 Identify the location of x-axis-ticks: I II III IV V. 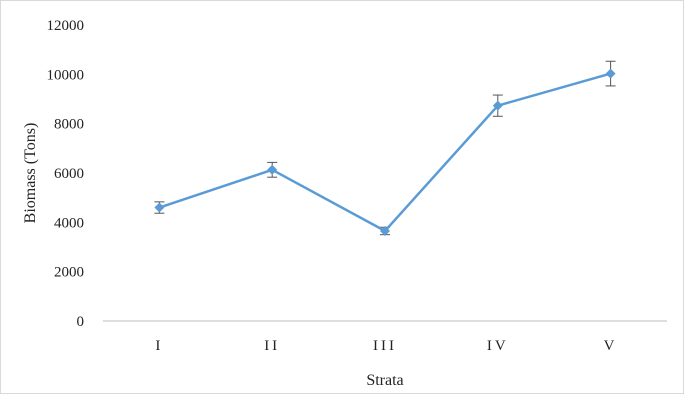
(386, 346).